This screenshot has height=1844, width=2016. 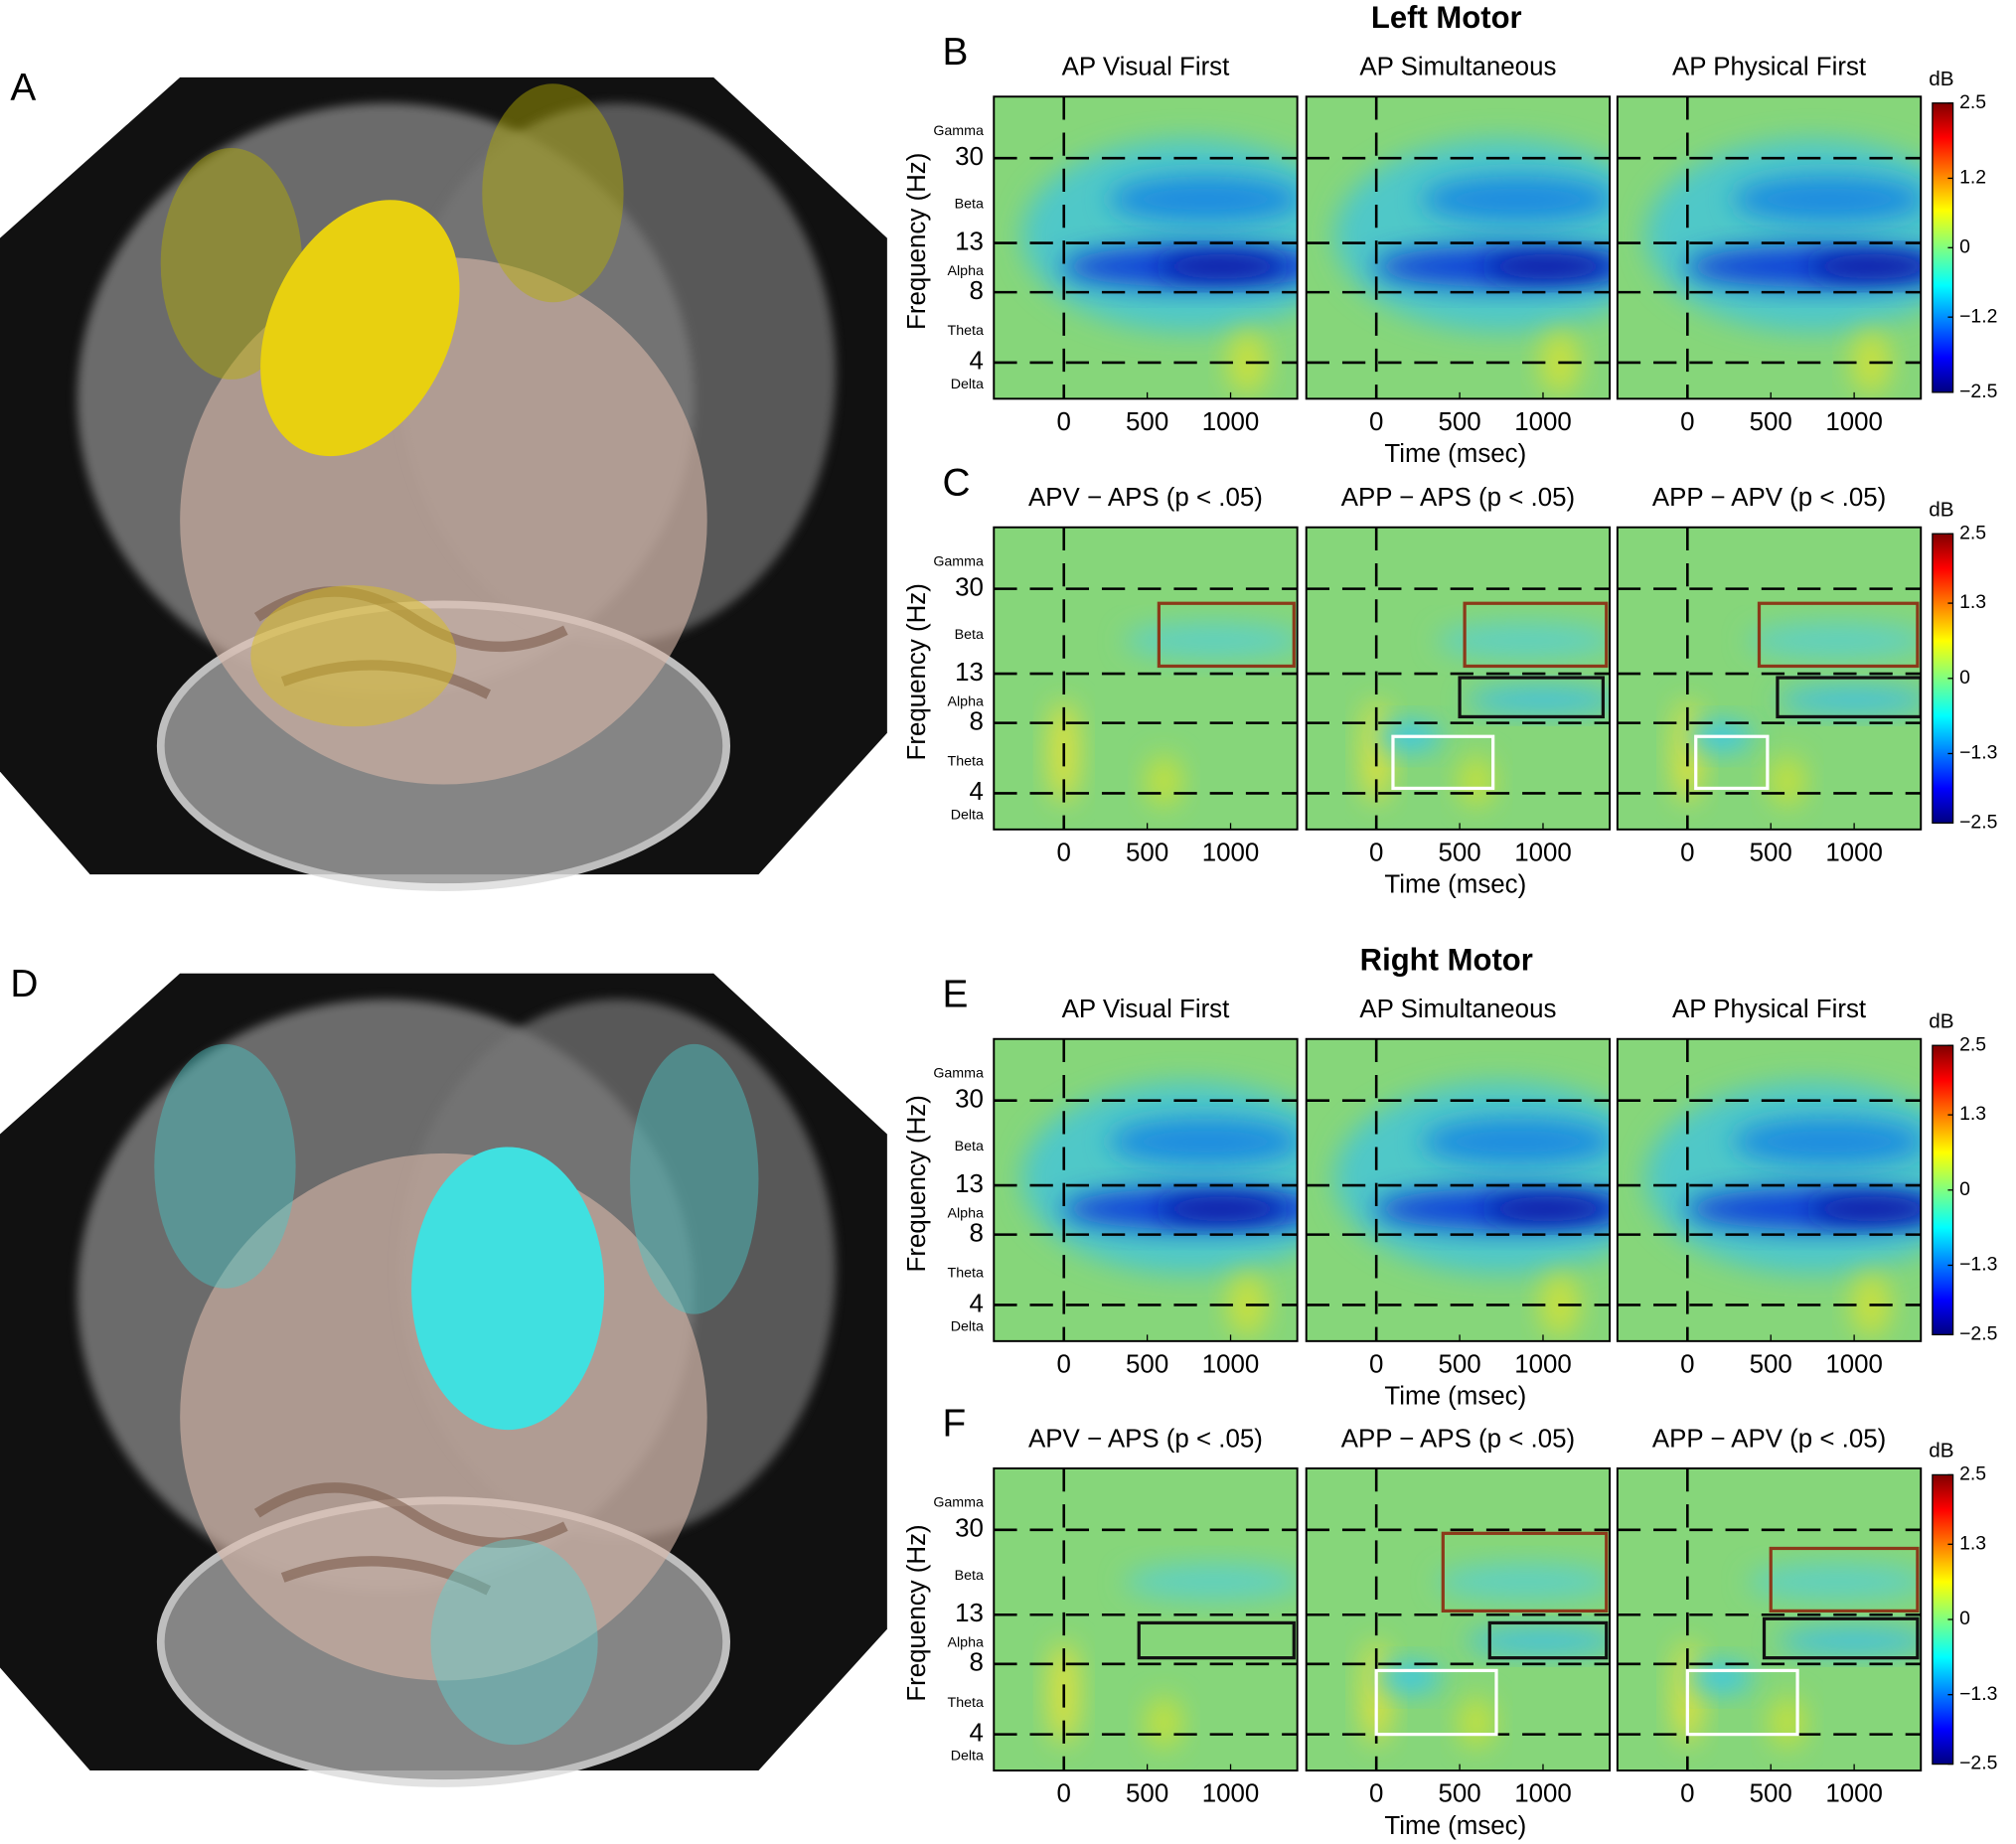 I want to click on heatmap-bg, so click(x=1146, y=678).